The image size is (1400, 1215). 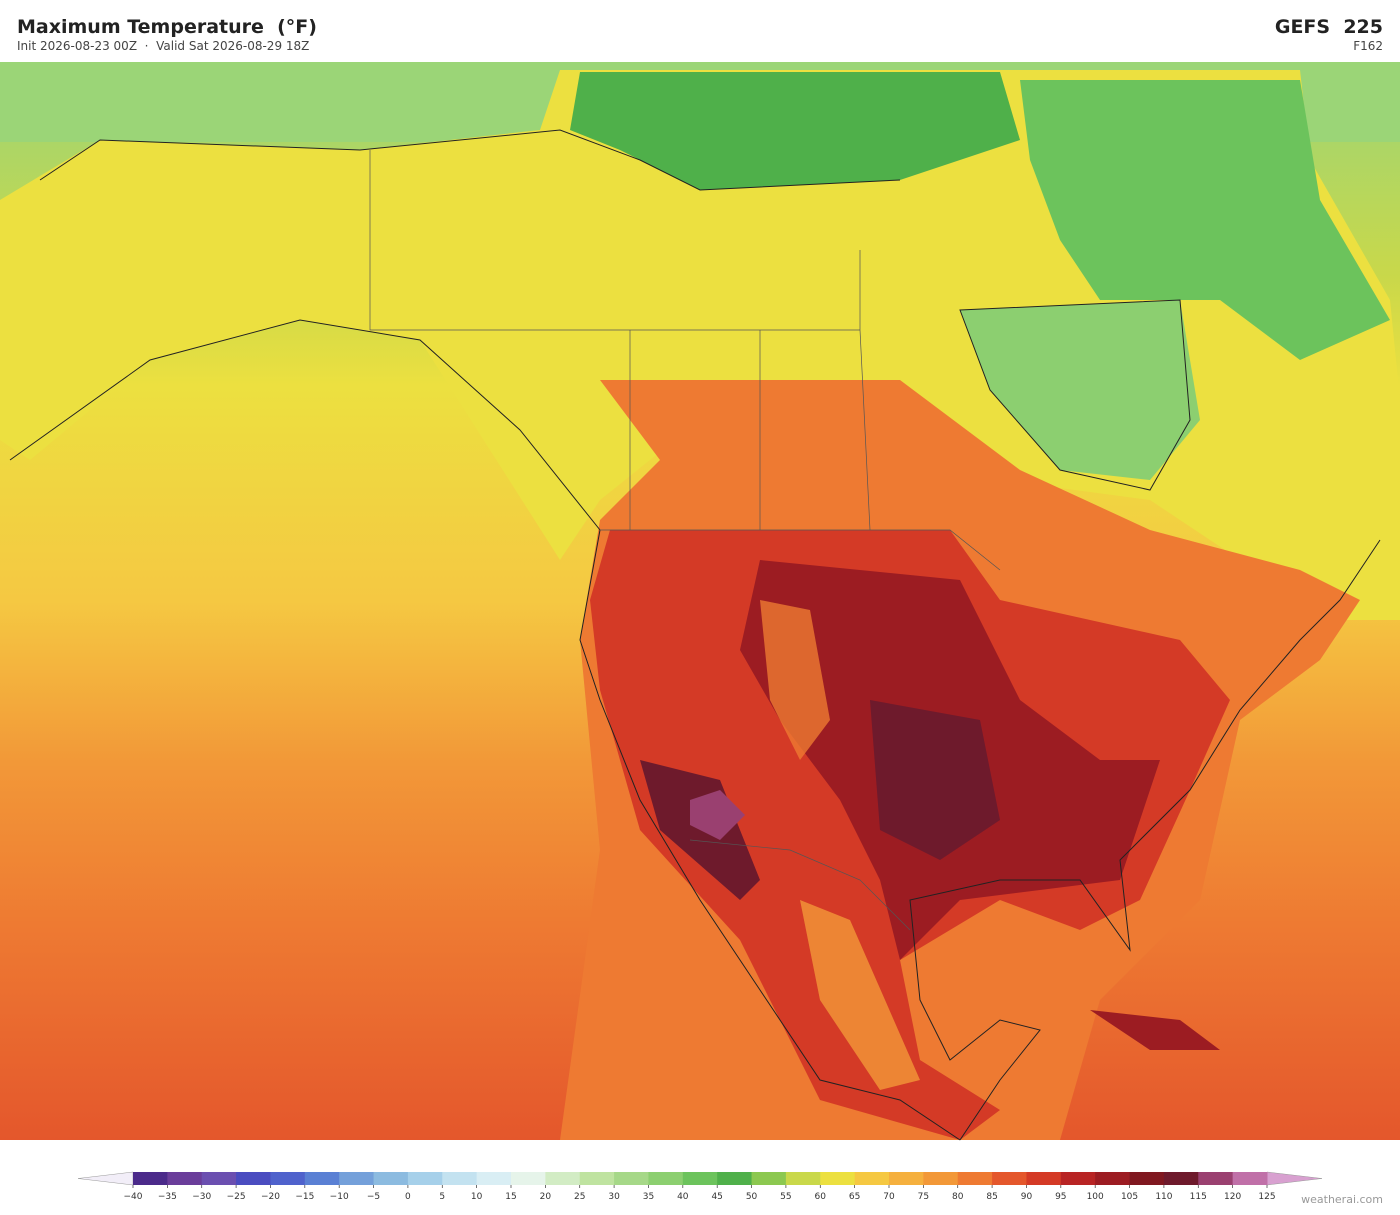 What do you see at coordinates (1328, 27) in the screenshot?
I see `model-name: GEFS 225` at bounding box center [1328, 27].